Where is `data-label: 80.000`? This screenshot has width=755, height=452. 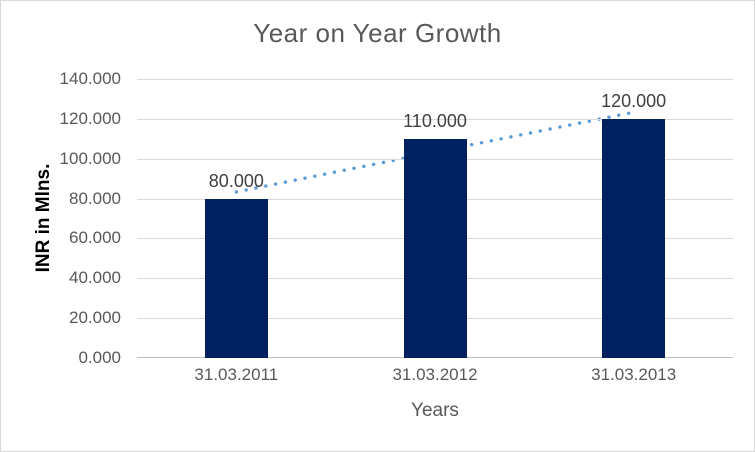
data-label: 80.000 is located at coordinates (236, 180).